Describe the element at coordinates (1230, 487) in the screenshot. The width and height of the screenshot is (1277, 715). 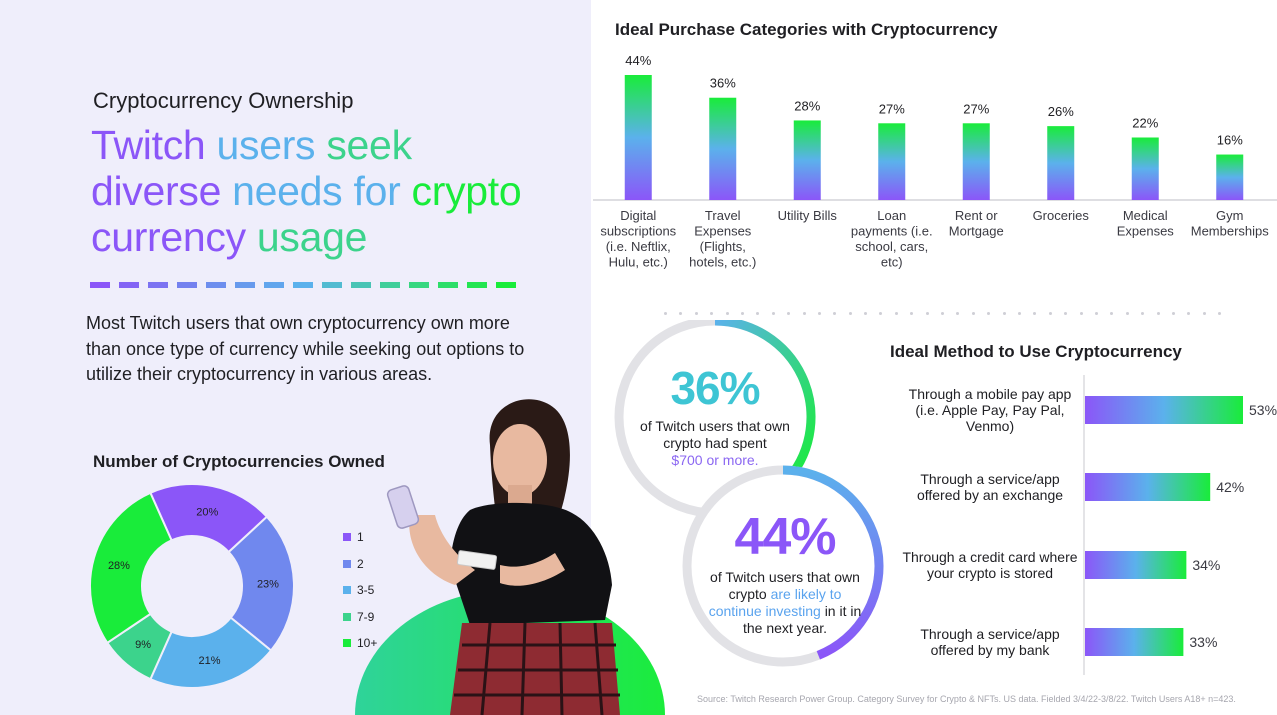
I see `hbar-data-label: 42%` at that location.